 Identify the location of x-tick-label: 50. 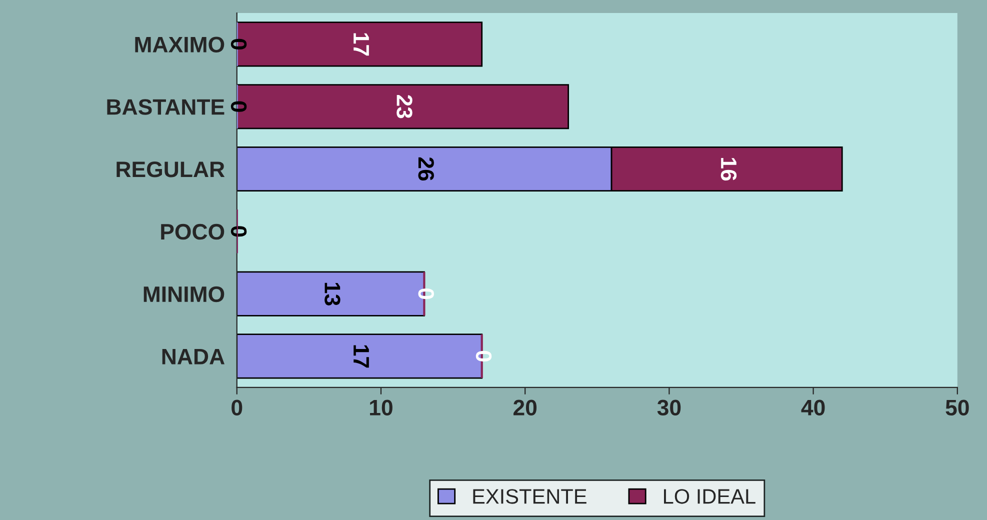
(957, 408).